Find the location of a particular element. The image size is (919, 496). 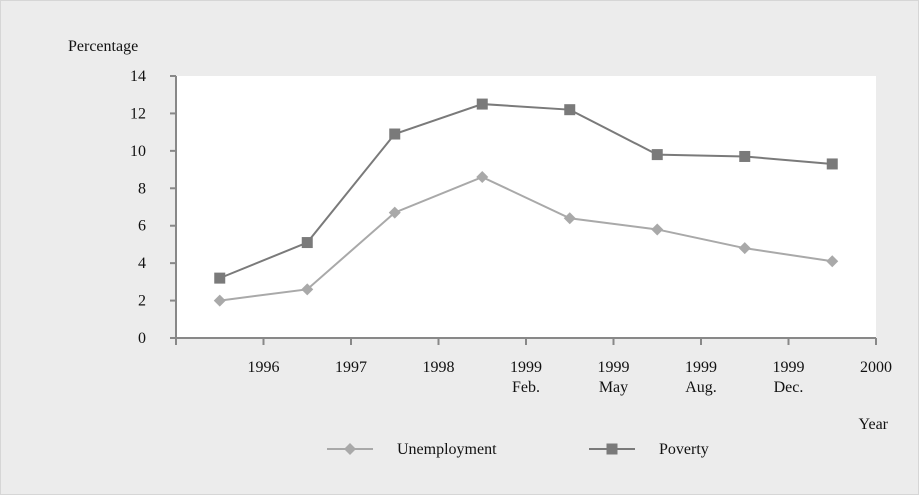

legend-label-poverty: Poverty is located at coordinates (684, 449).